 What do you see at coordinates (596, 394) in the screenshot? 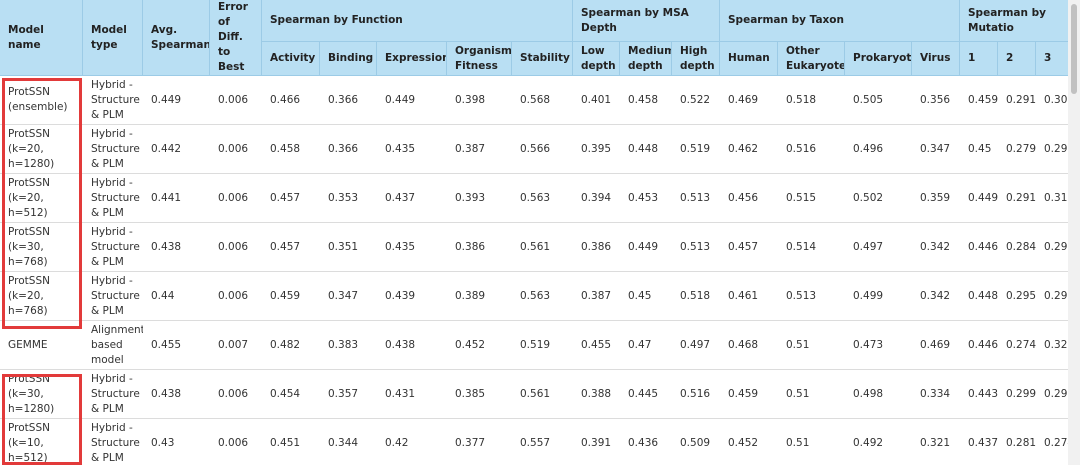
I see `score-cell: 0.388` at bounding box center [596, 394].